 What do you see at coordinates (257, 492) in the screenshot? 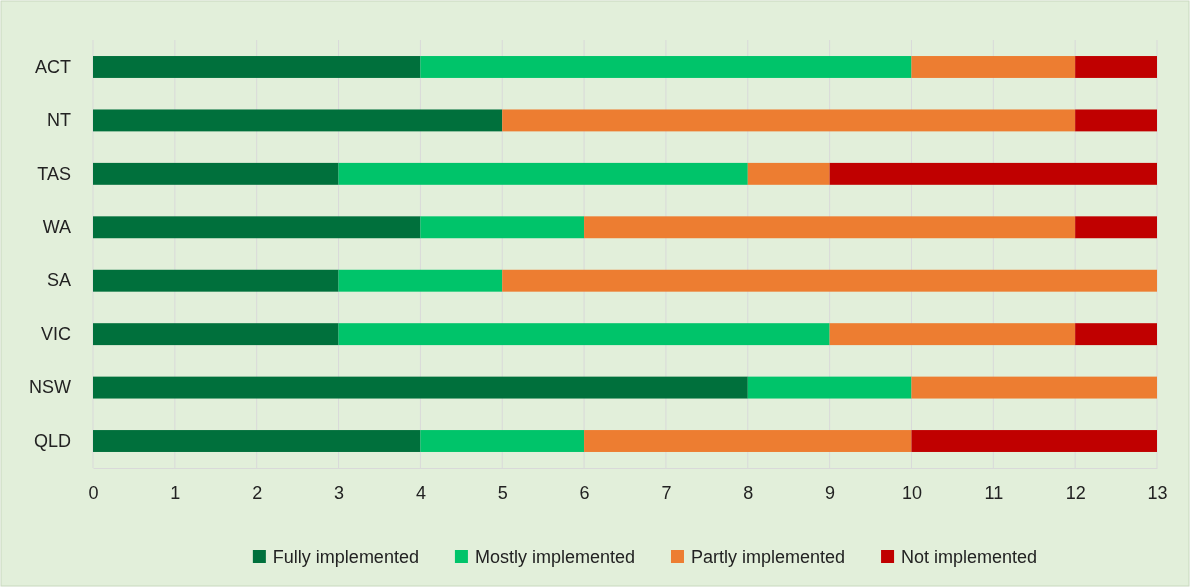
I see `x-tick-label: 2` at bounding box center [257, 492].